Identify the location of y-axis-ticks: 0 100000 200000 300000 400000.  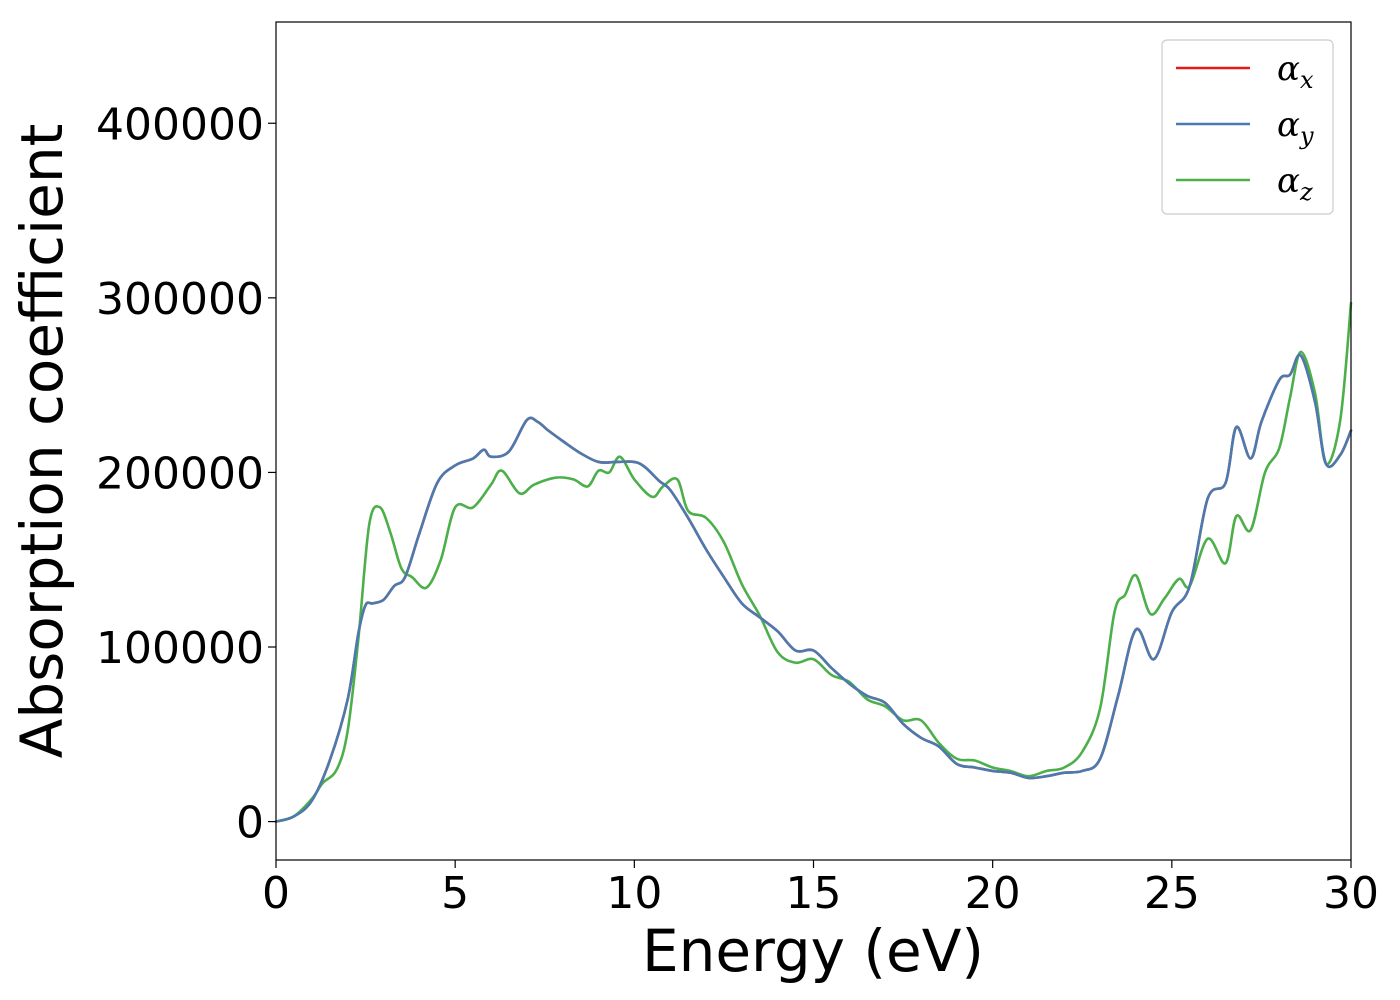
(186, 474).